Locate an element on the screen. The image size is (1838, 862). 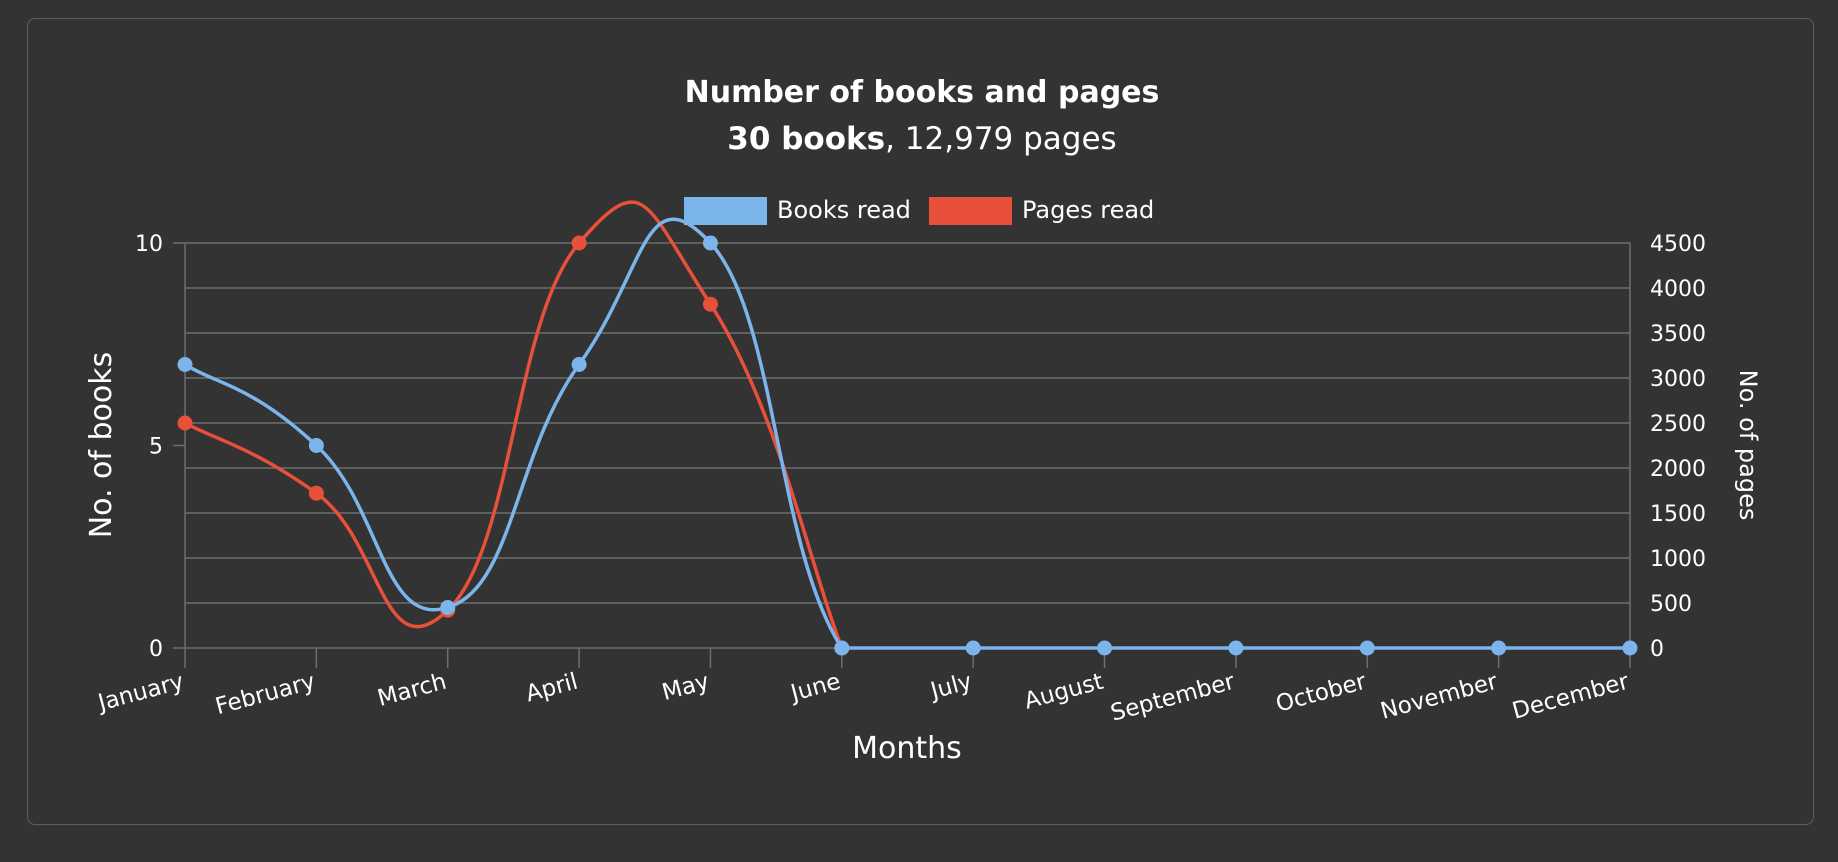
x-tick-label: April is located at coordinates (552, 688).